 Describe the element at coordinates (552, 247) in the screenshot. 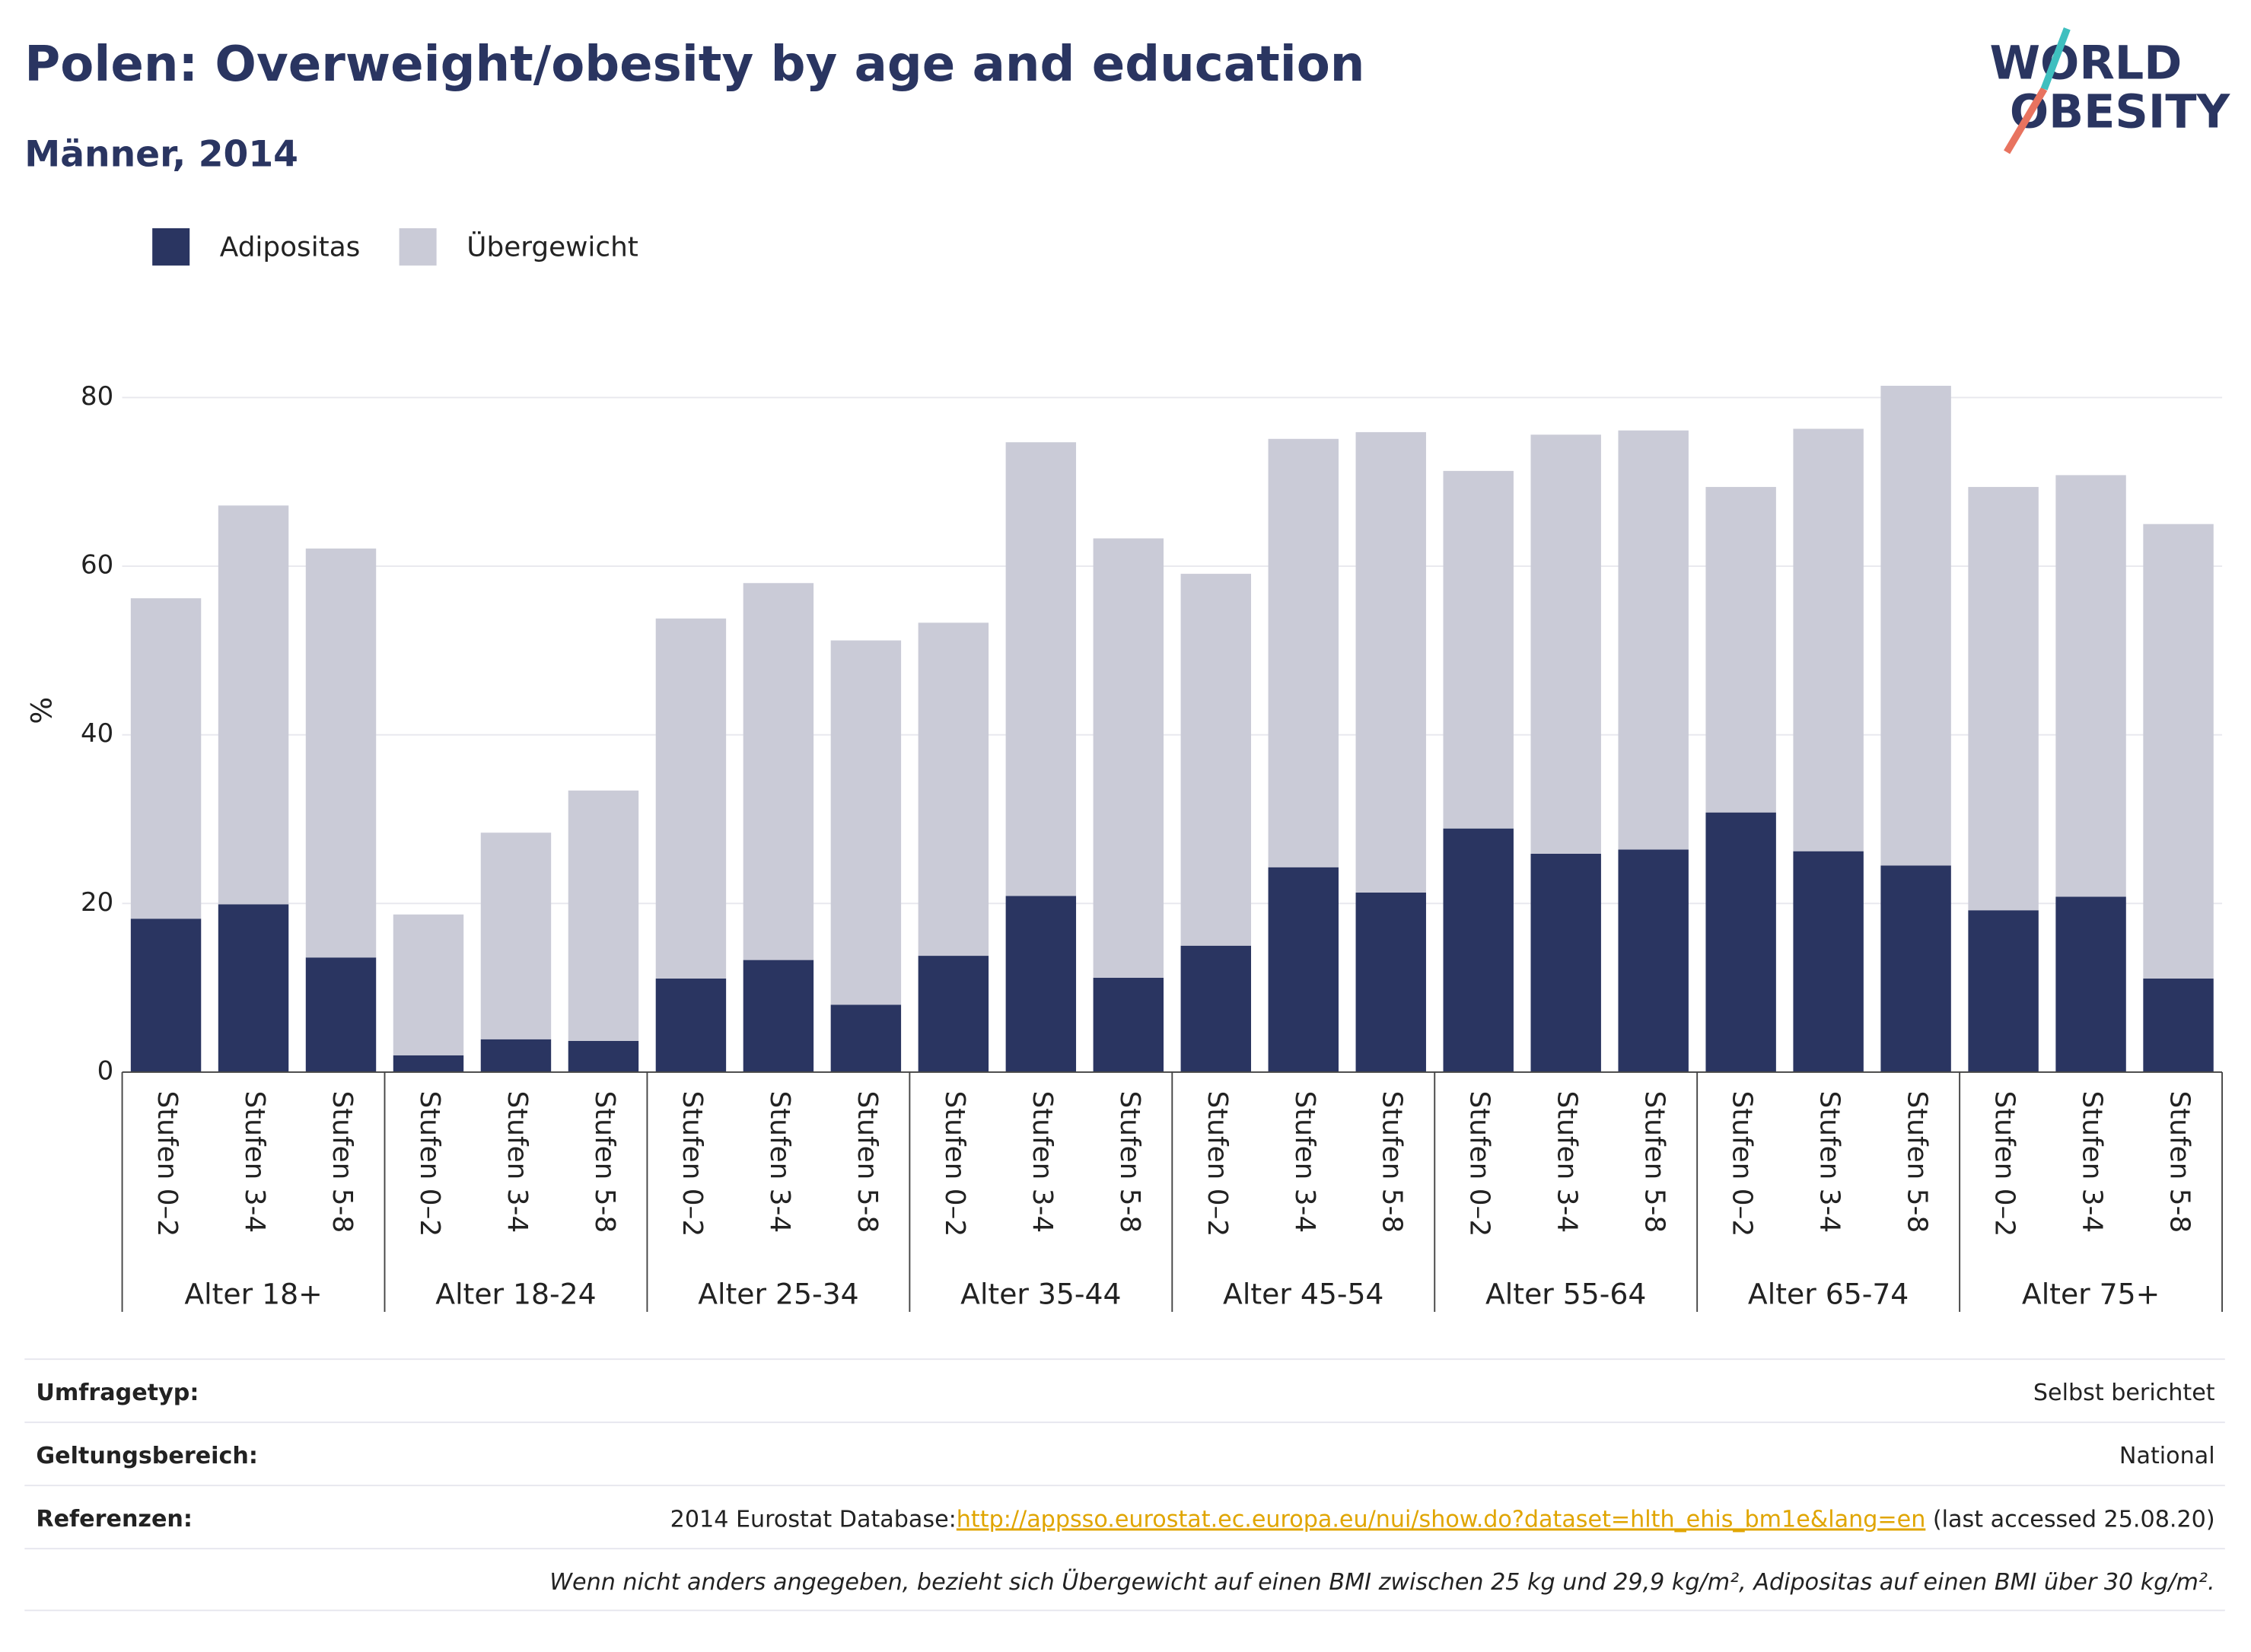

I see `legend-label: Übergewicht` at that location.